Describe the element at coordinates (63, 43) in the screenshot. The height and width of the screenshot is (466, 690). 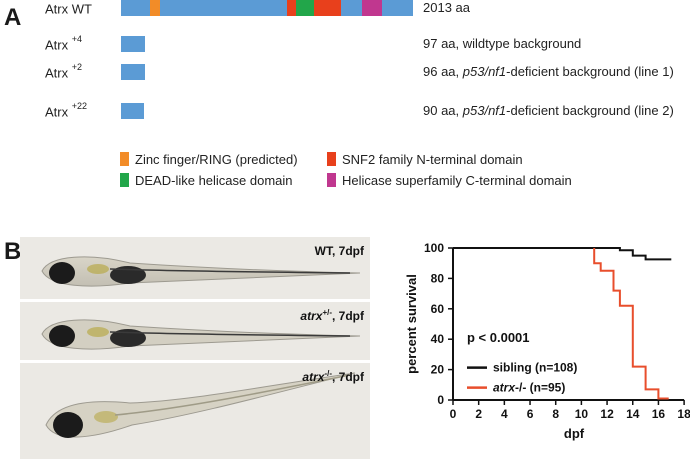
I see `protein-row-label: Atrx +4` at that location.